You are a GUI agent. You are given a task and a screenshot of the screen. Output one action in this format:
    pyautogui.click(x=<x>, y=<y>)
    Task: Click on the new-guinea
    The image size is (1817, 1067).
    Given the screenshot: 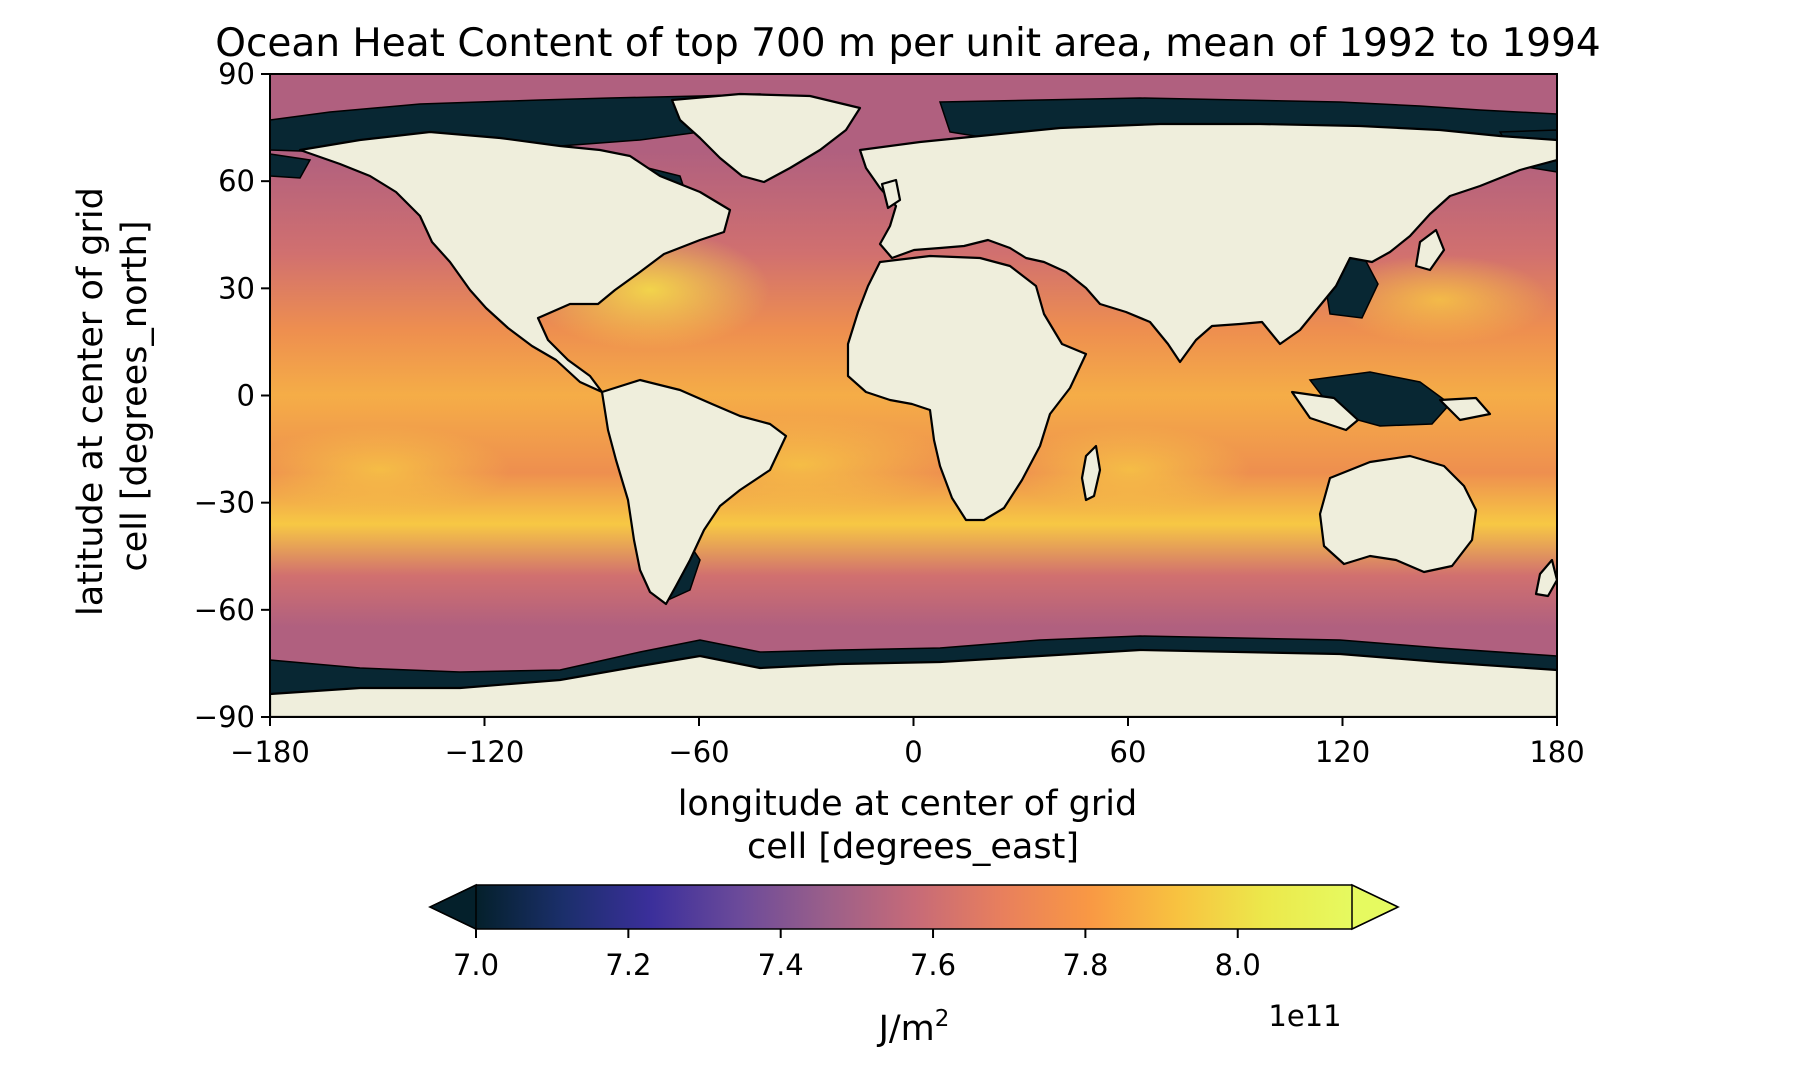 What is the action you would take?
    pyautogui.click(x=1465, y=409)
    